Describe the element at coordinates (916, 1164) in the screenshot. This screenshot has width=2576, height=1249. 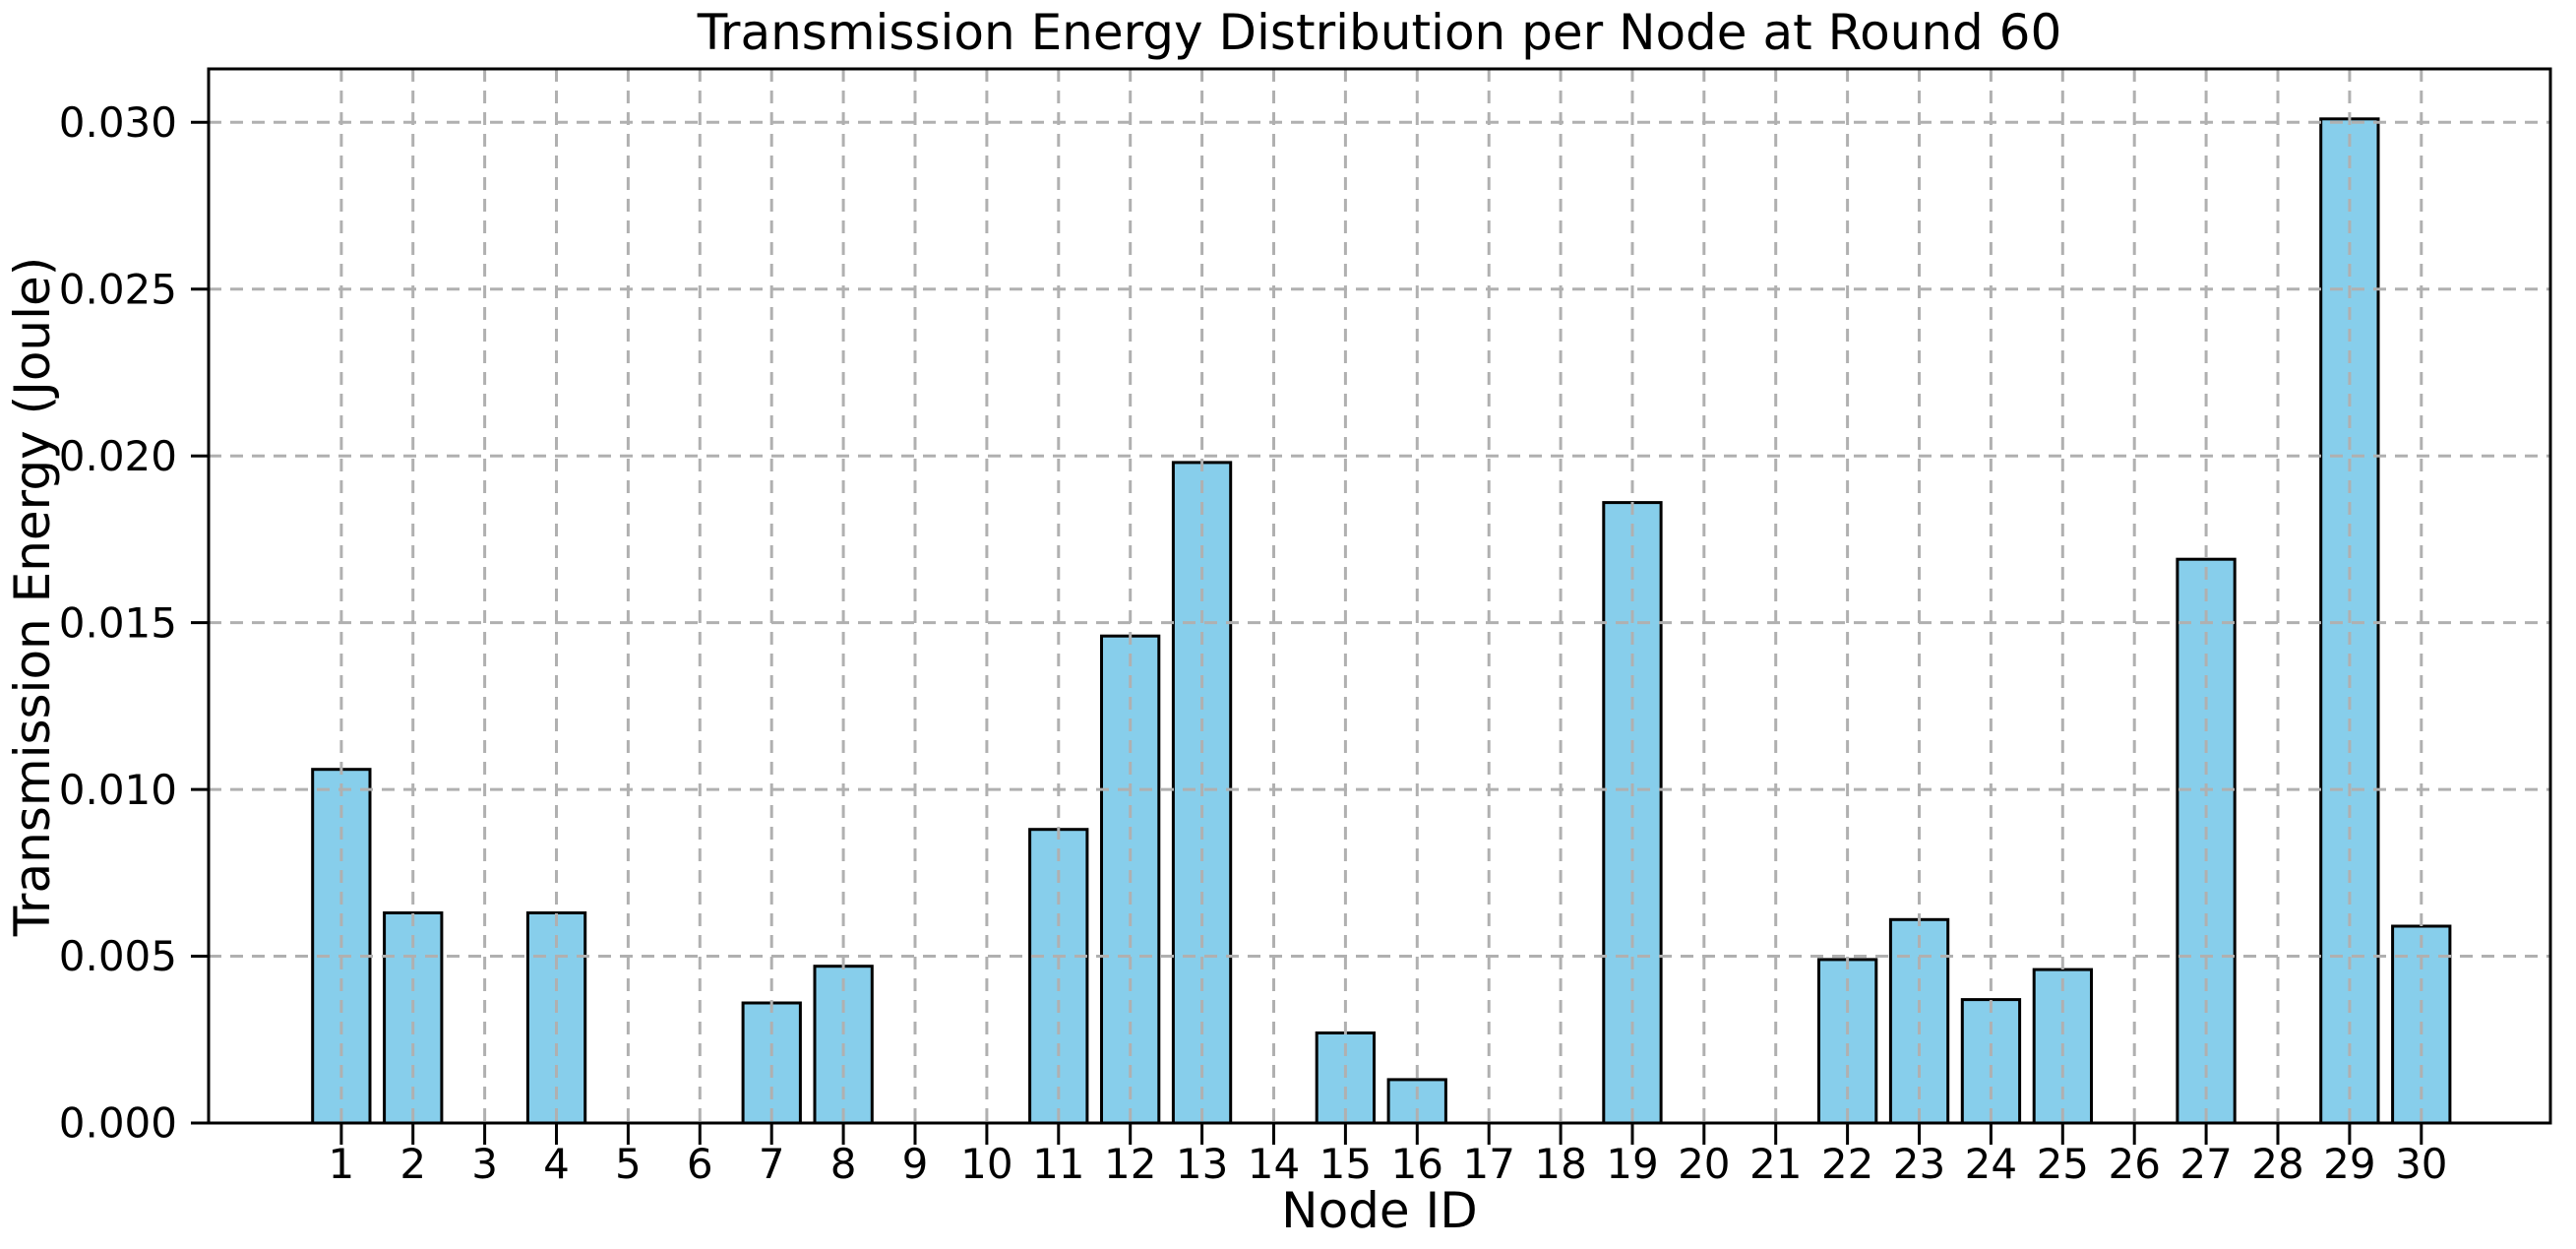
I see `x-tick-label: 9` at that location.